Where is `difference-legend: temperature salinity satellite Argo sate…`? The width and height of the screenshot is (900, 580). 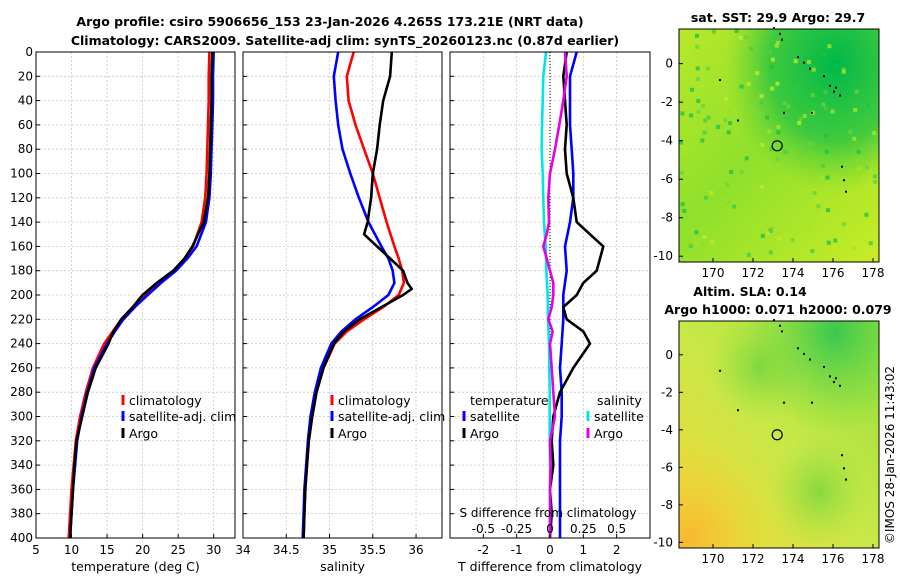 difference-legend: temperature salinity satellite Argo sate… is located at coordinates (553, 417).